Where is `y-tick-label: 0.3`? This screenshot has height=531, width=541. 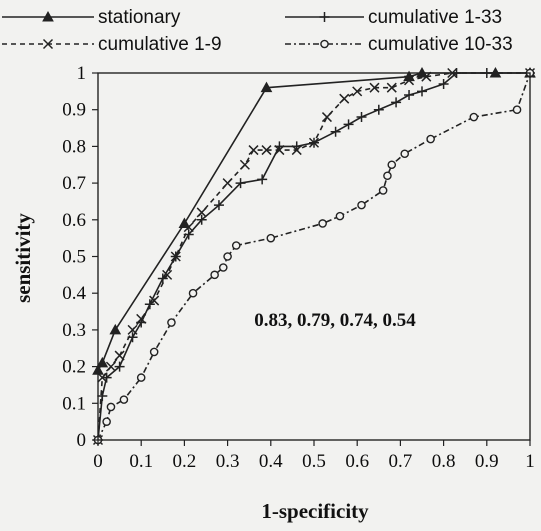
y-tick-label: 0.3 is located at coordinates (74, 330).